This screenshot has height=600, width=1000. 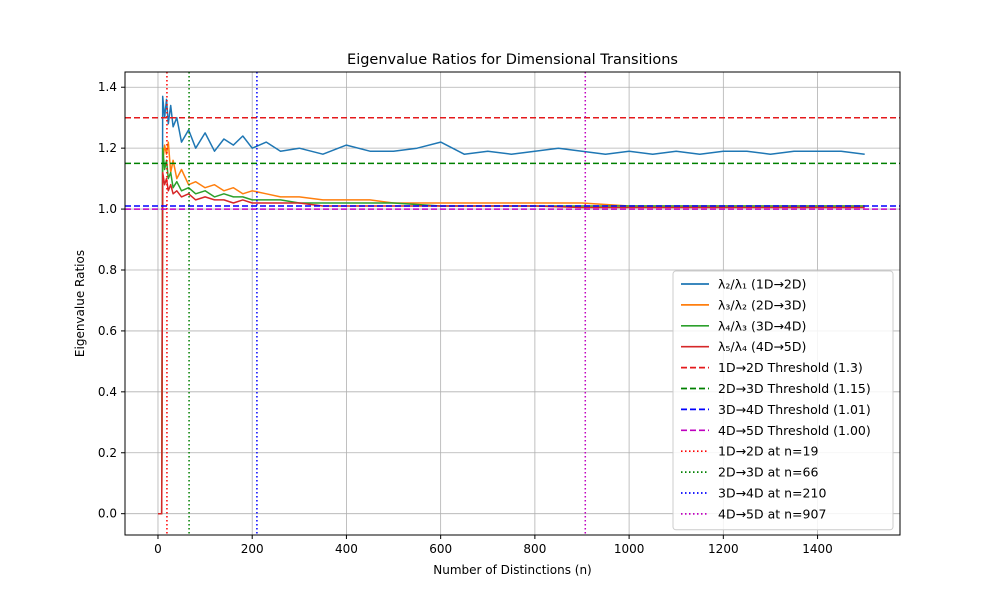 I want to click on legend-label: λ₃/λ₂ (2D→3D), so click(x=762, y=304).